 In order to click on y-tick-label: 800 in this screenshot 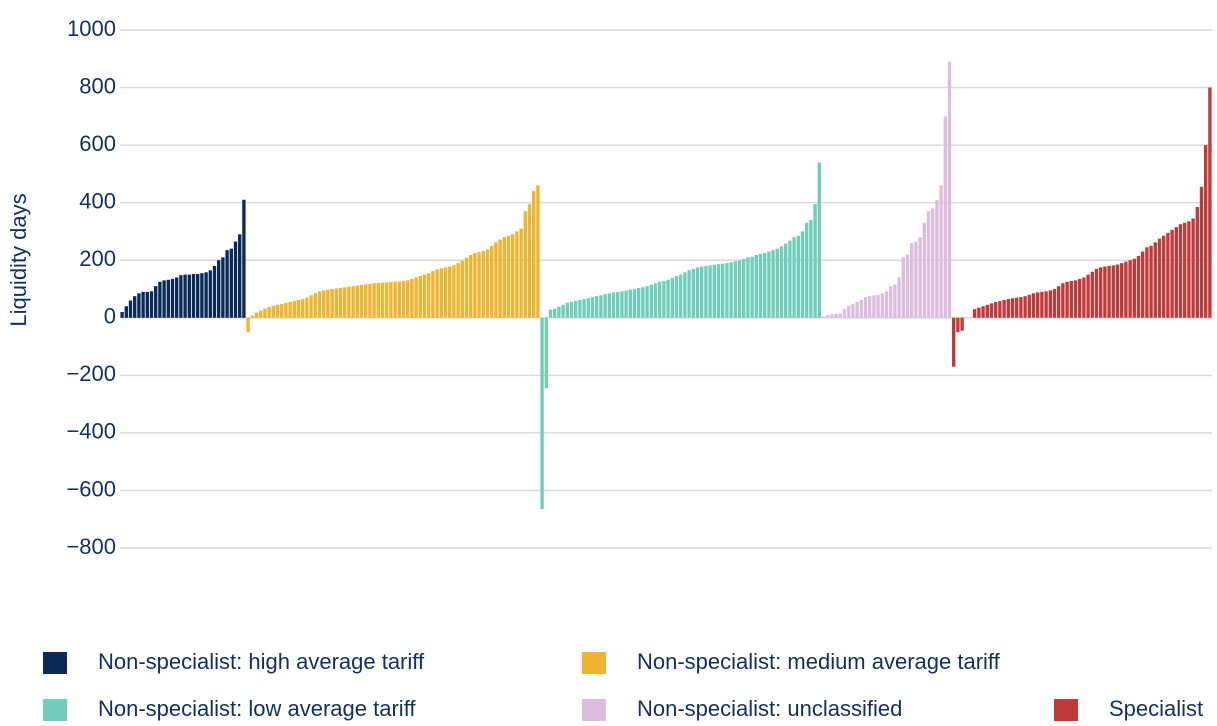, I will do `click(97, 85)`.